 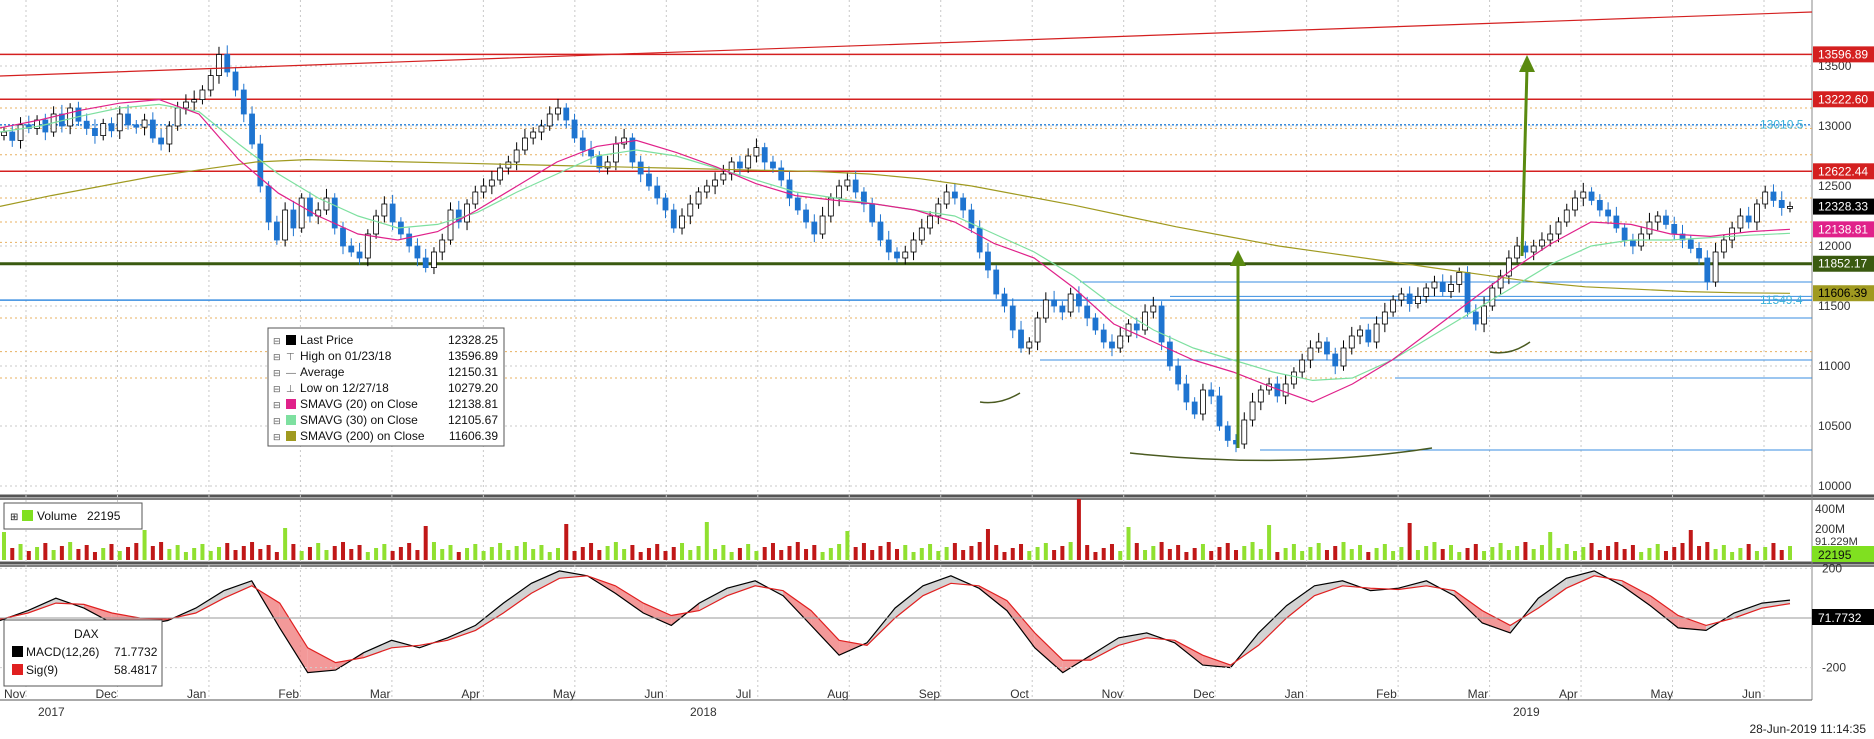 What do you see at coordinates (1835, 66) in the screenshot?
I see `price-tick-label: 13500` at bounding box center [1835, 66].